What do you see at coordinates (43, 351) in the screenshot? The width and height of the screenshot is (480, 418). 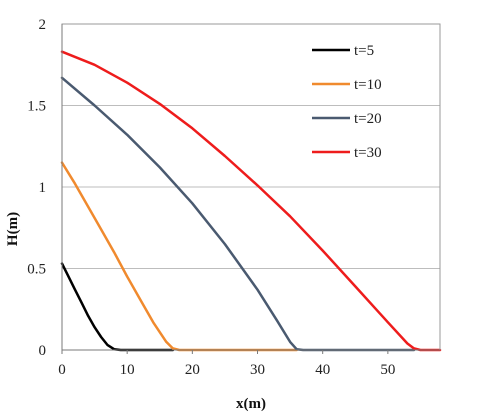 I see `y-tick-label: 0` at bounding box center [43, 351].